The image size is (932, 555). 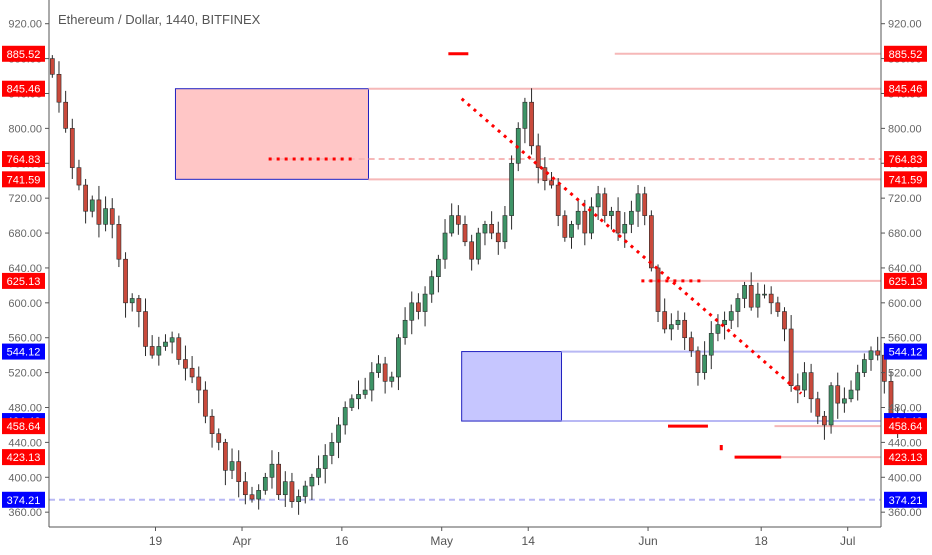 What do you see at coordinates (906, 282) in the screenshot?
I see `level-label-right: 625.13` at bounding box center [906, 282].